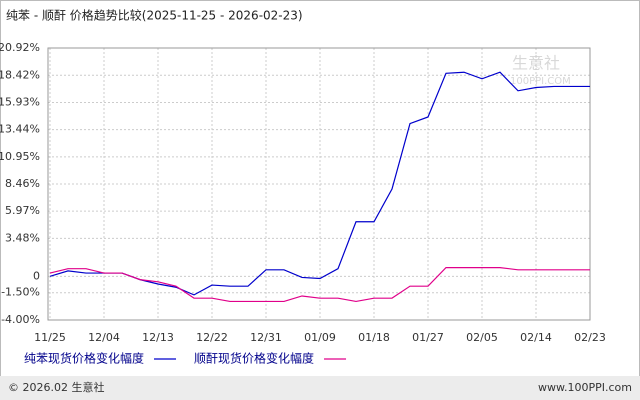 Image resolution: width=640 pixels, height=400 pixels. Describe the element at coordinates (266, 337) in the screenshot. I see `x-tick-label: 12/31` at that location.